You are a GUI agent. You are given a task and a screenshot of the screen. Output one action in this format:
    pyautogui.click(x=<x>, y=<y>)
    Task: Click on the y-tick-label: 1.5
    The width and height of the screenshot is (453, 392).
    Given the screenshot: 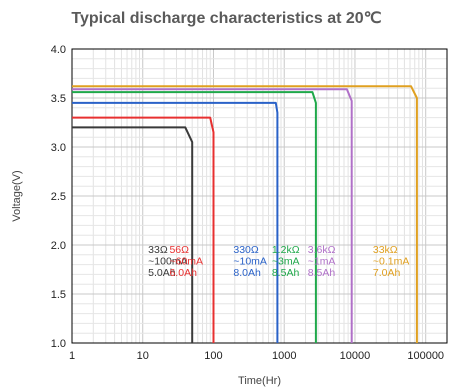 What is the action you would take?
    pyautogui.click(x=58, y=295)
    